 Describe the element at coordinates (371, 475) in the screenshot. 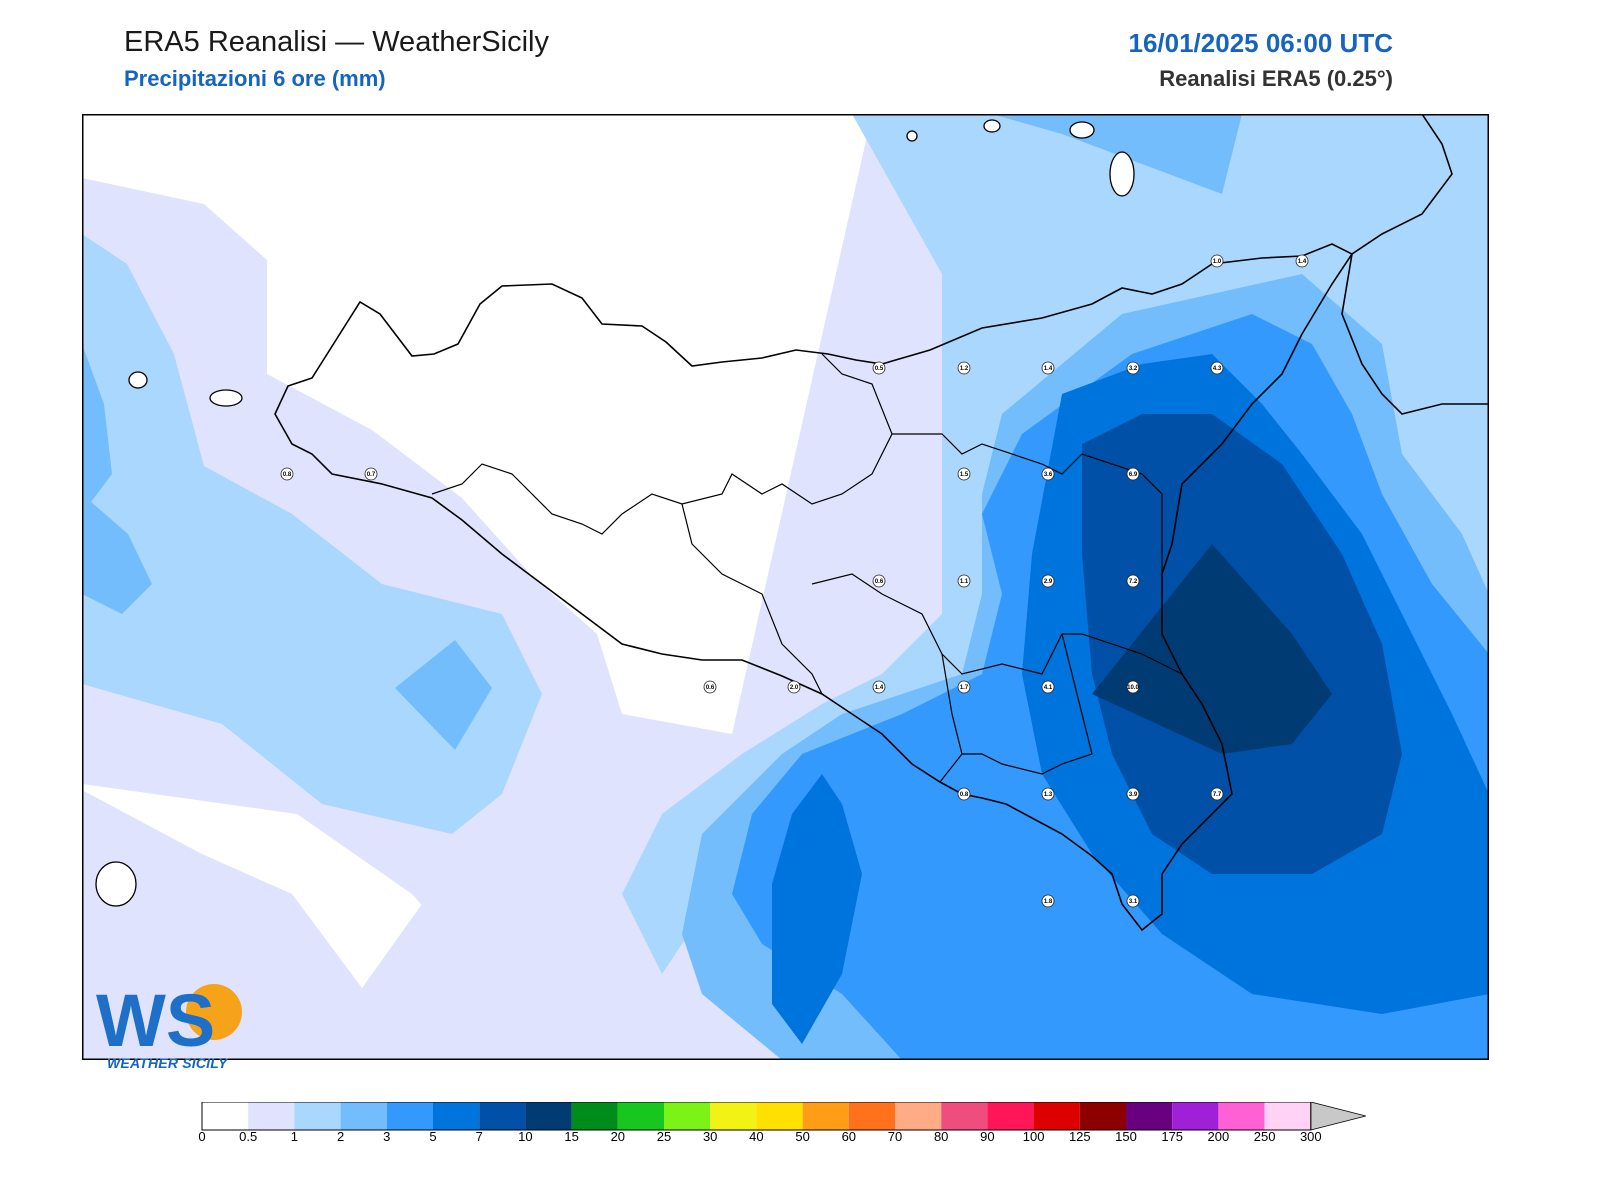

I see `value-label: 0.7` at that location.